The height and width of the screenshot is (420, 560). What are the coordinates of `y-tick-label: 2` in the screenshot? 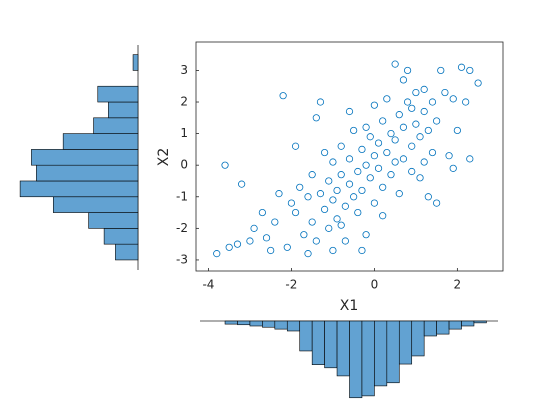 It's located at (184, 102).